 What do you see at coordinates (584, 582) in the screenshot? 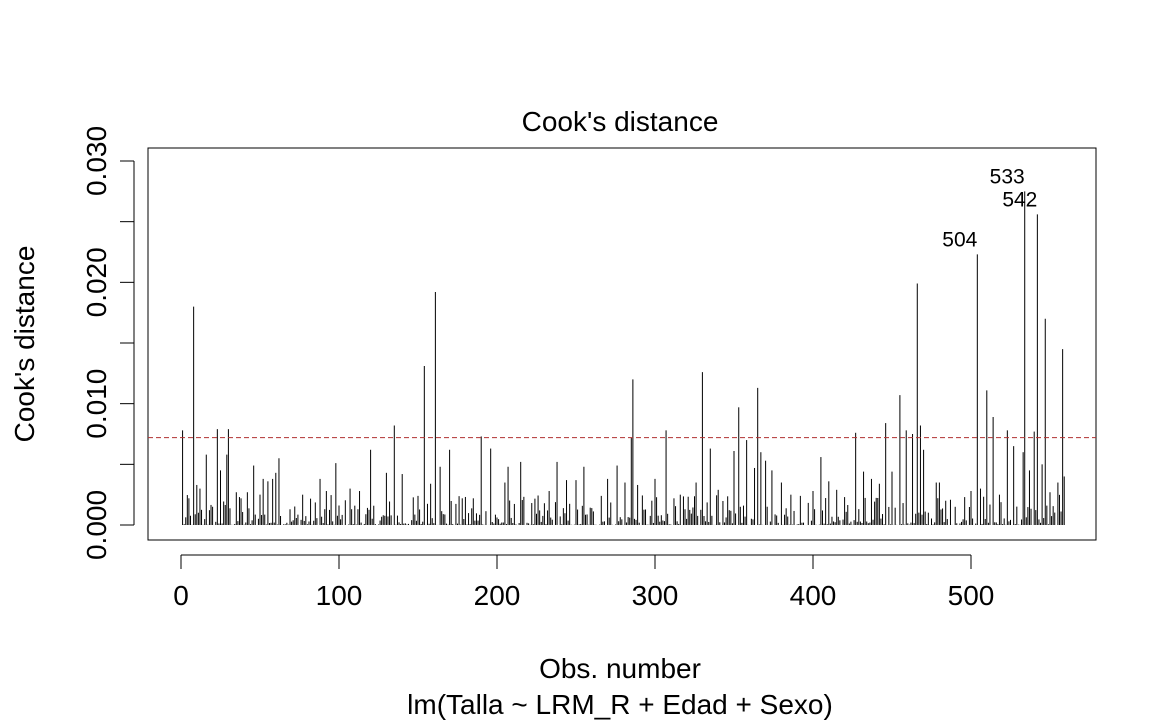
I see `x-axis: 0 100 200 300 400 500` at bounding box center [584, 582].